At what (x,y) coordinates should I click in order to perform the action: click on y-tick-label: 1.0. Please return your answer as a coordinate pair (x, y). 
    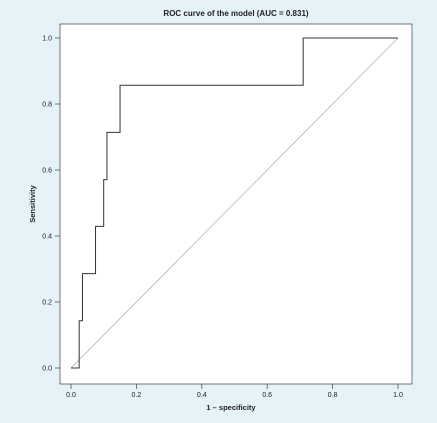
    Looking at the image, I should click on (47, 39).